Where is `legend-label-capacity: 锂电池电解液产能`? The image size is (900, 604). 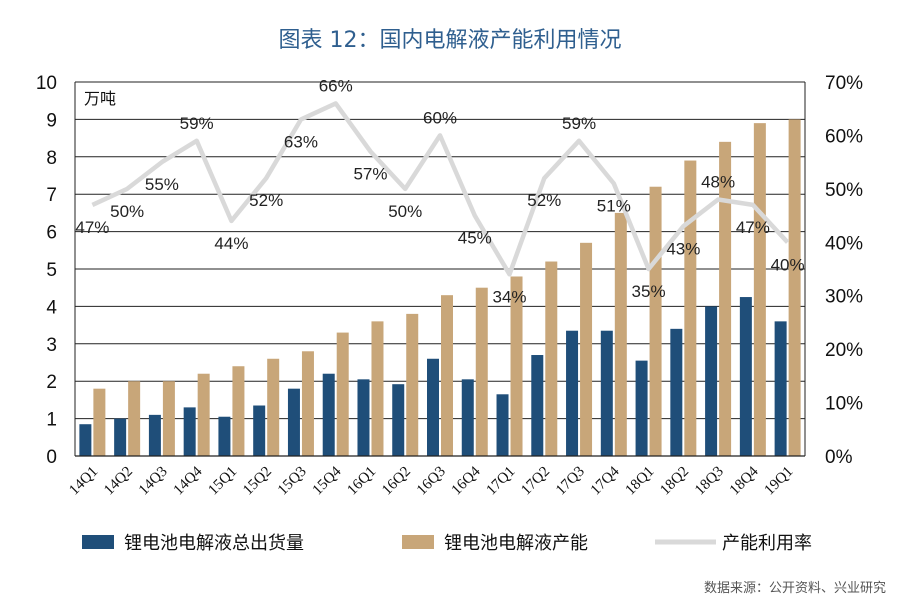
legend-label-capacity: 锂电池电解液产能 is located at coordinates (516, 543).